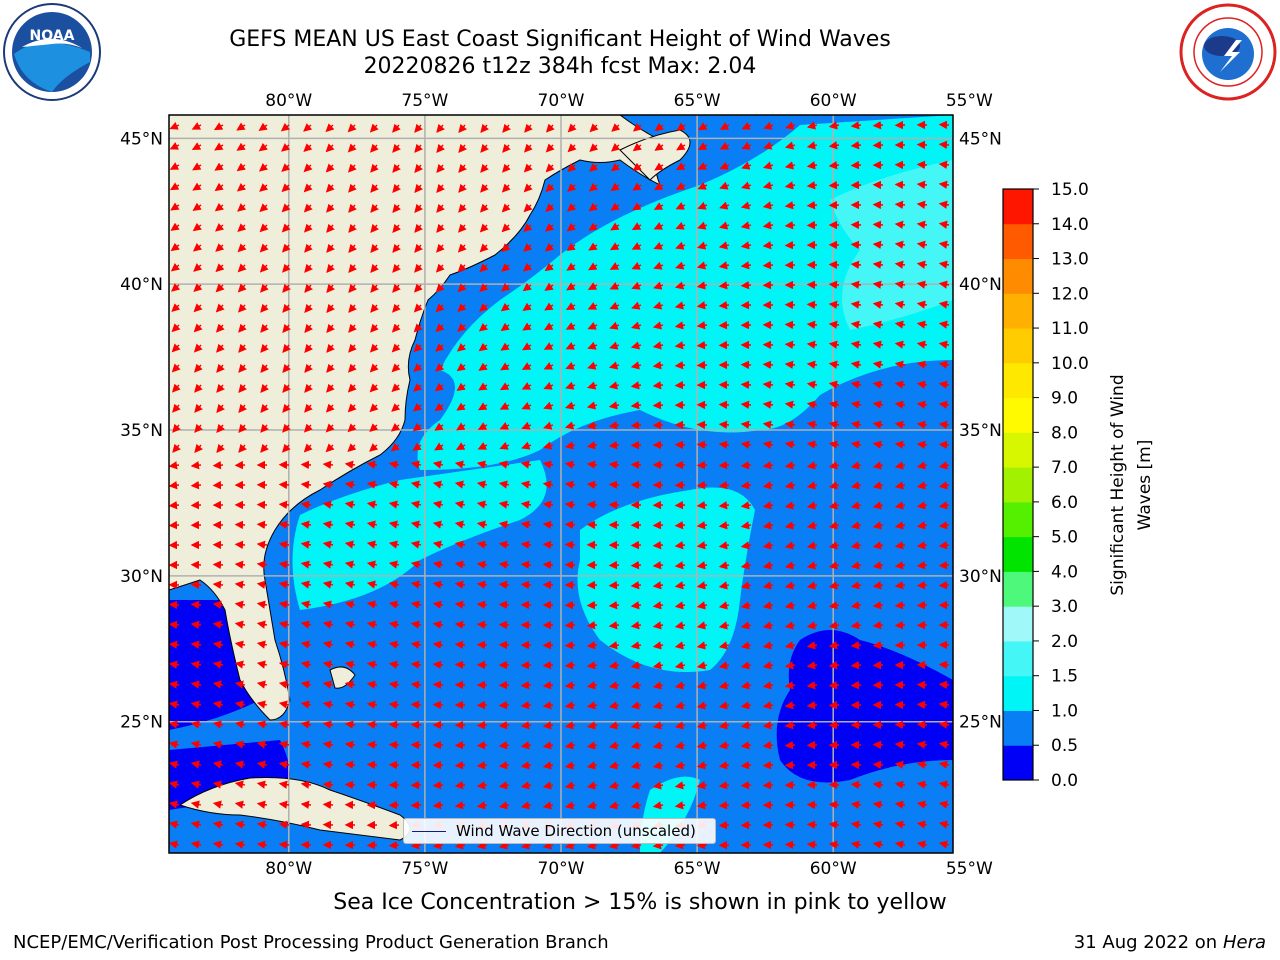  Describe the element at coordinates (1064, 642) in the screenshot. I see `colorbar-tick-label: 2.0` at that location.